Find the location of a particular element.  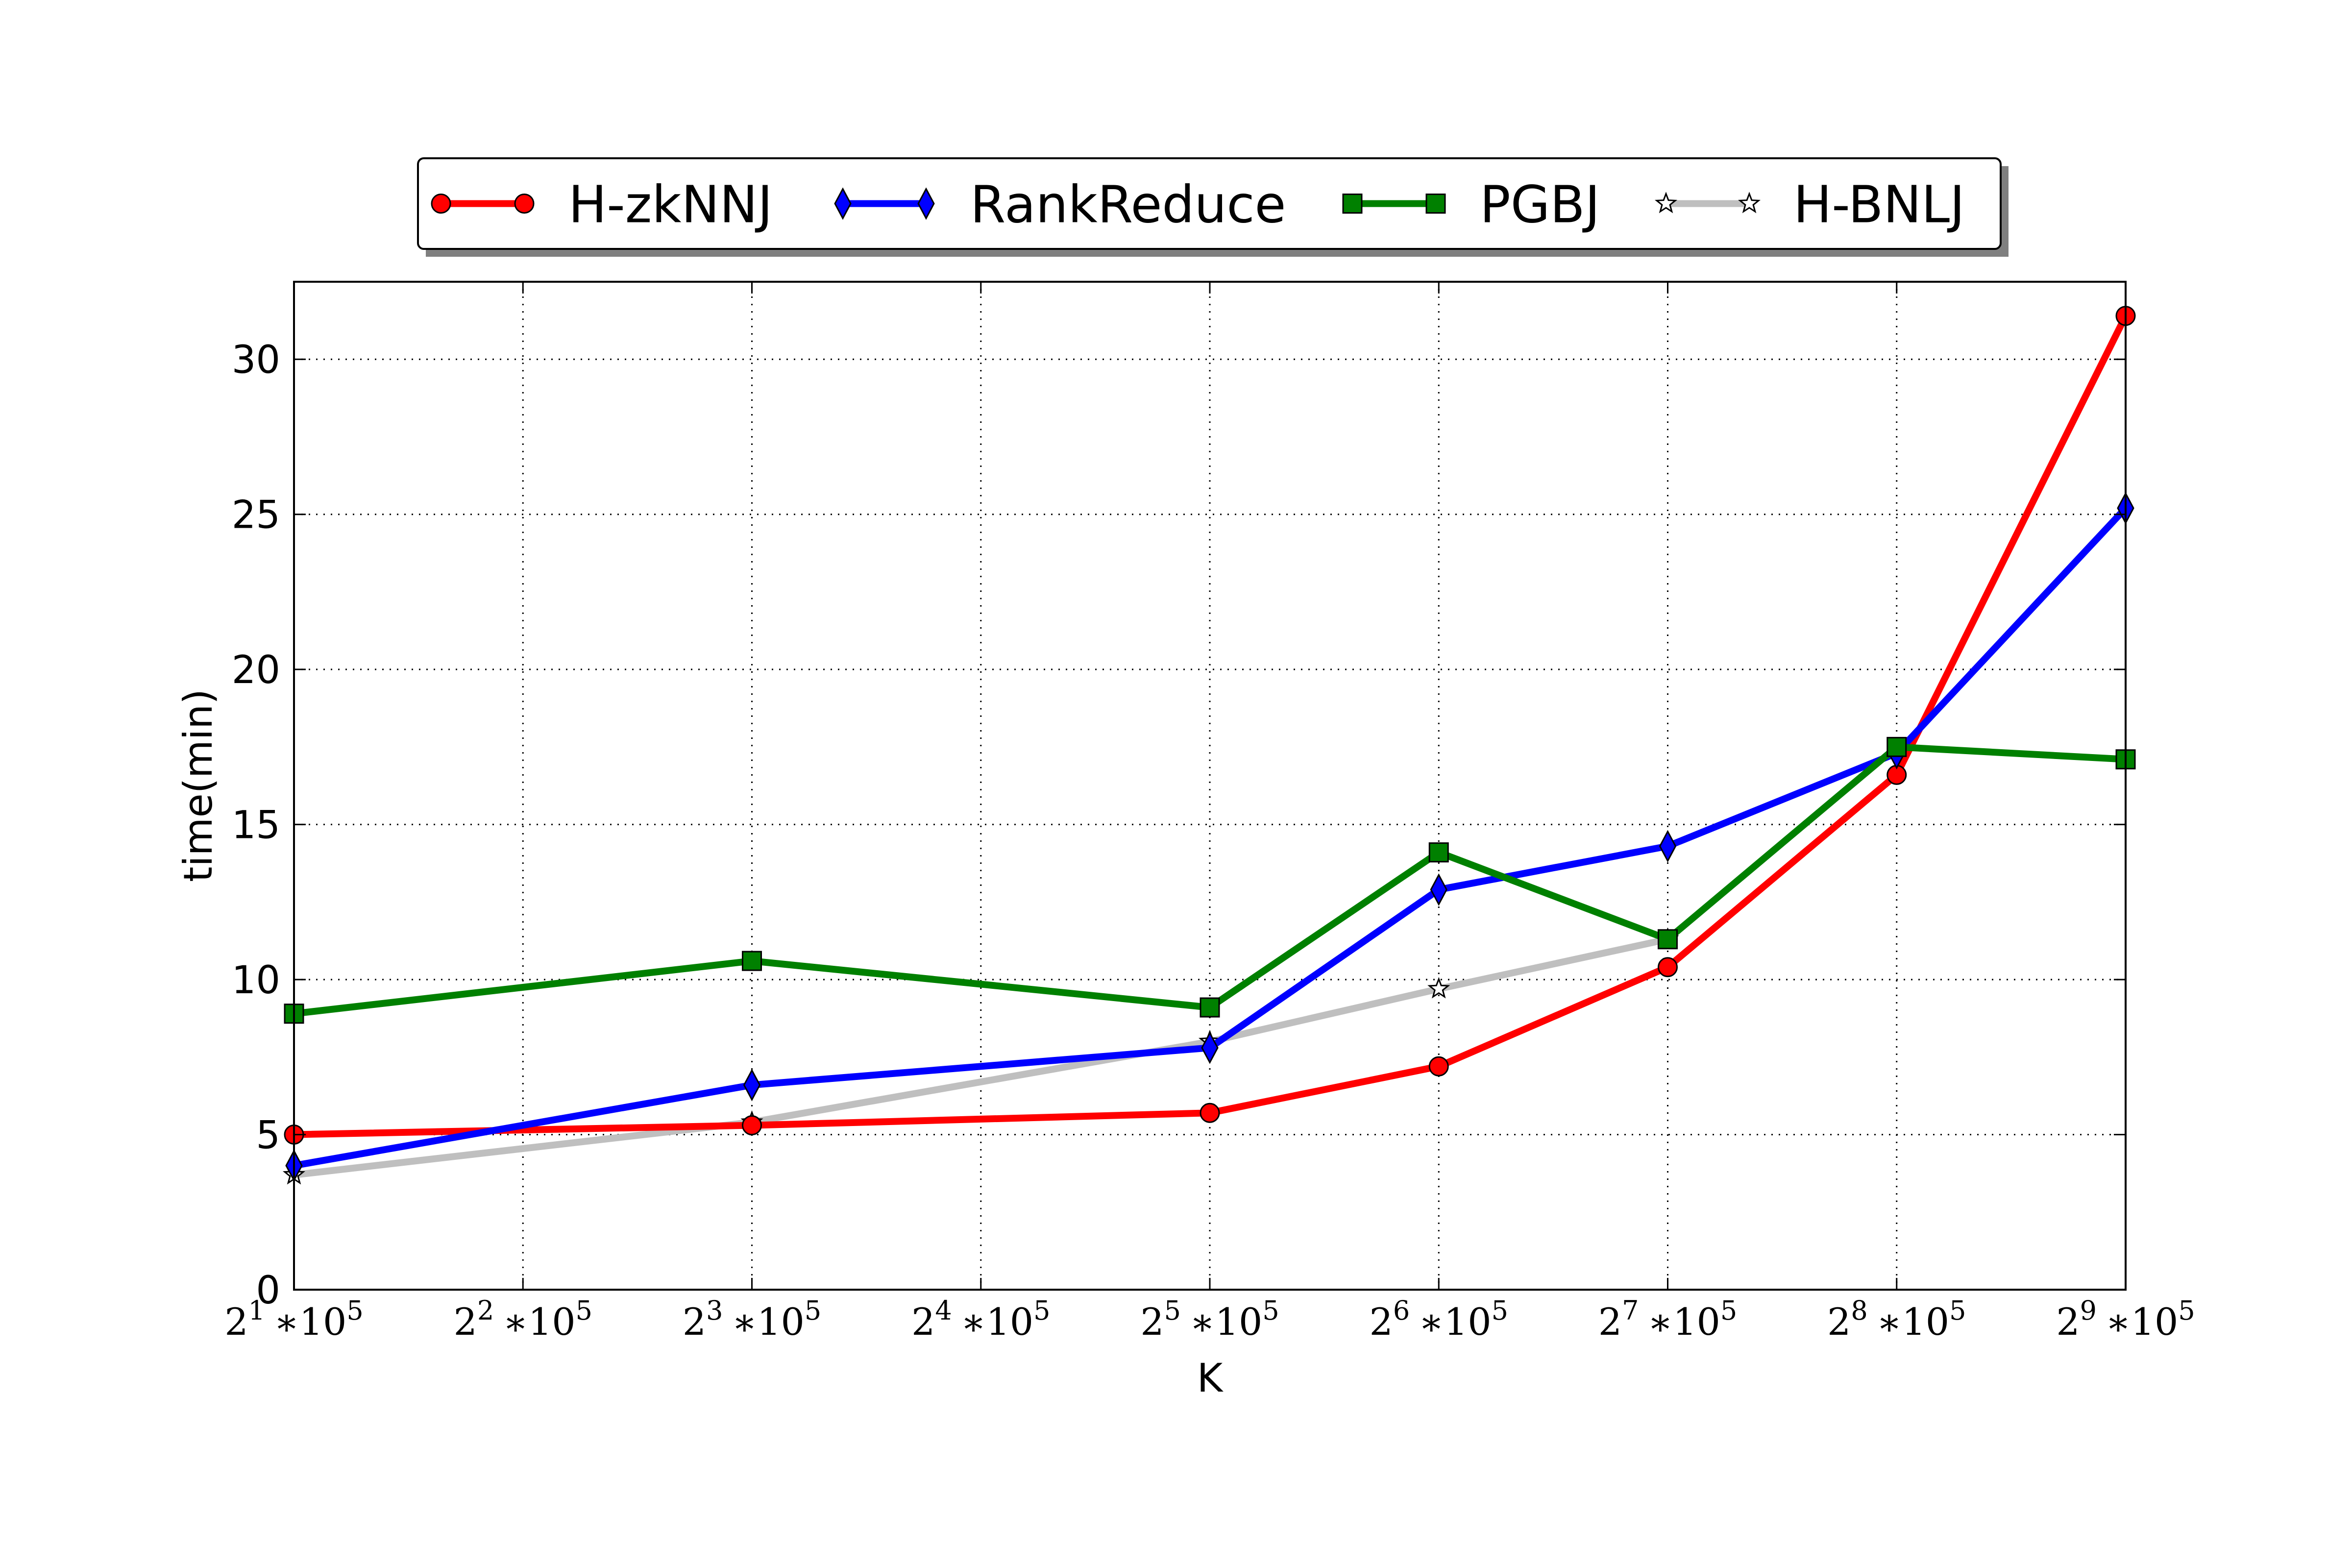

legend-label: PGBJ is located at coordinates (1540, 205).